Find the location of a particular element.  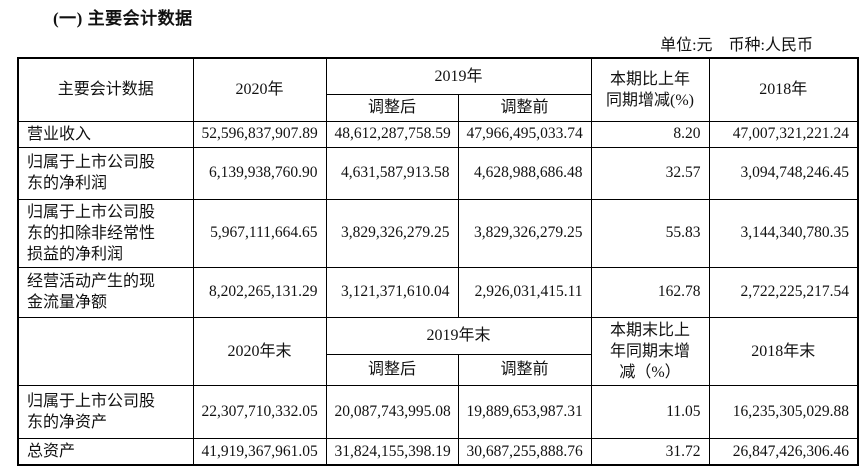

row-label: 归属于上市公司股 东的净利润 is located at coordinates (105, 173).